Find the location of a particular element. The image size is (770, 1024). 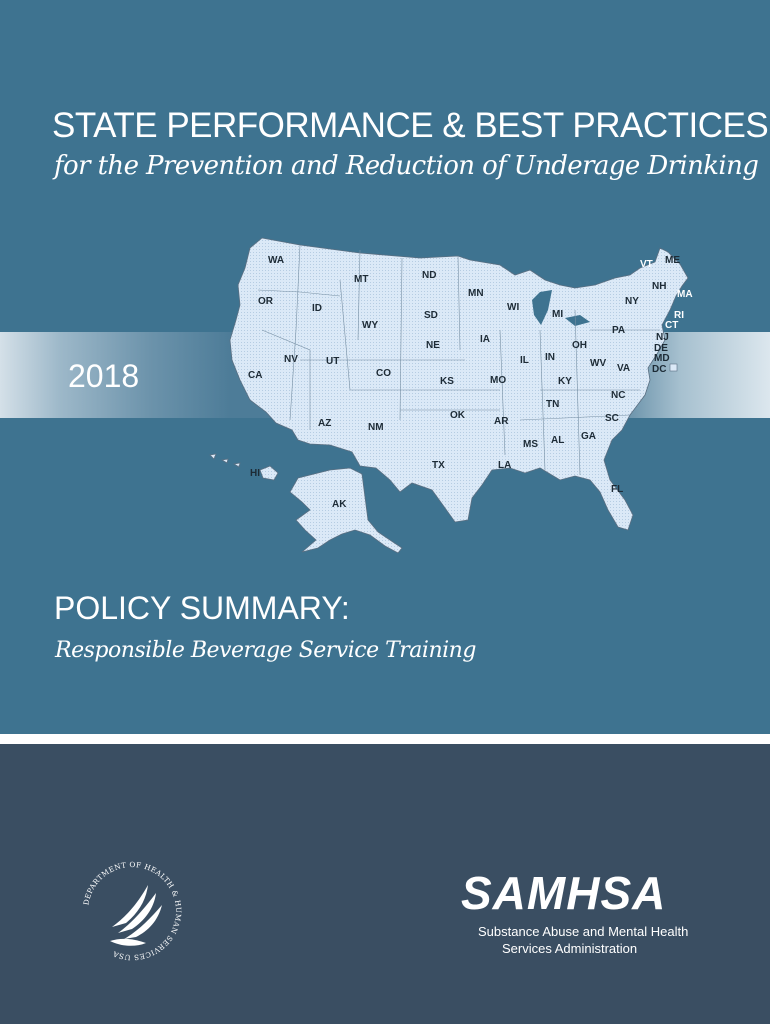

state-label: NE is located at coordinates (433, 345).